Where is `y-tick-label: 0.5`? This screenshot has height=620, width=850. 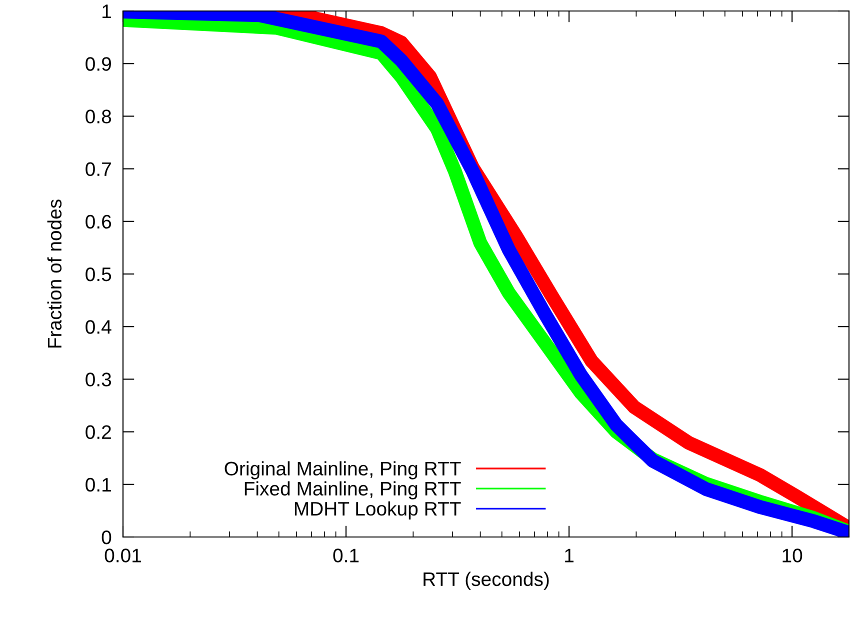 y-tick-label: 0.5 is located at coordinates (99, 274).